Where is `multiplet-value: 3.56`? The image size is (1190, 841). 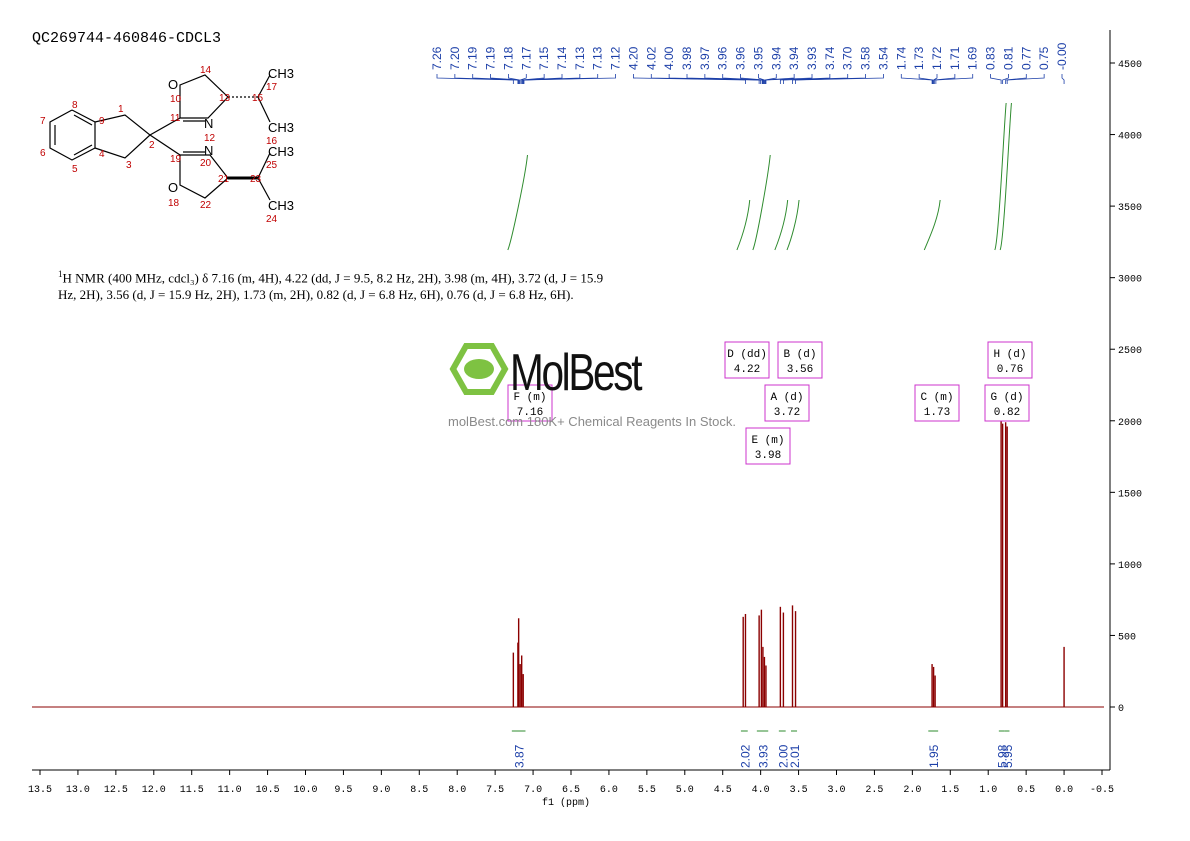 multiplet-value: 3.56 is located at coordinates (800, 370).